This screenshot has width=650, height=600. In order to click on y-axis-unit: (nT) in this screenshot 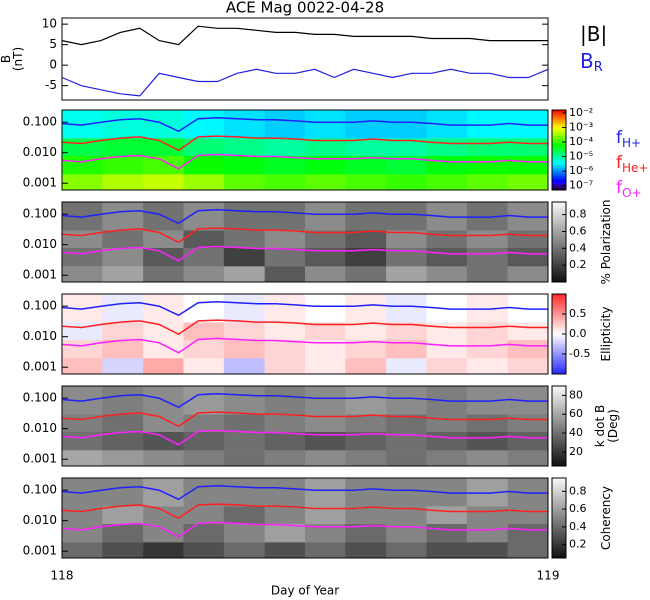, I will do `click(18, 59)`.